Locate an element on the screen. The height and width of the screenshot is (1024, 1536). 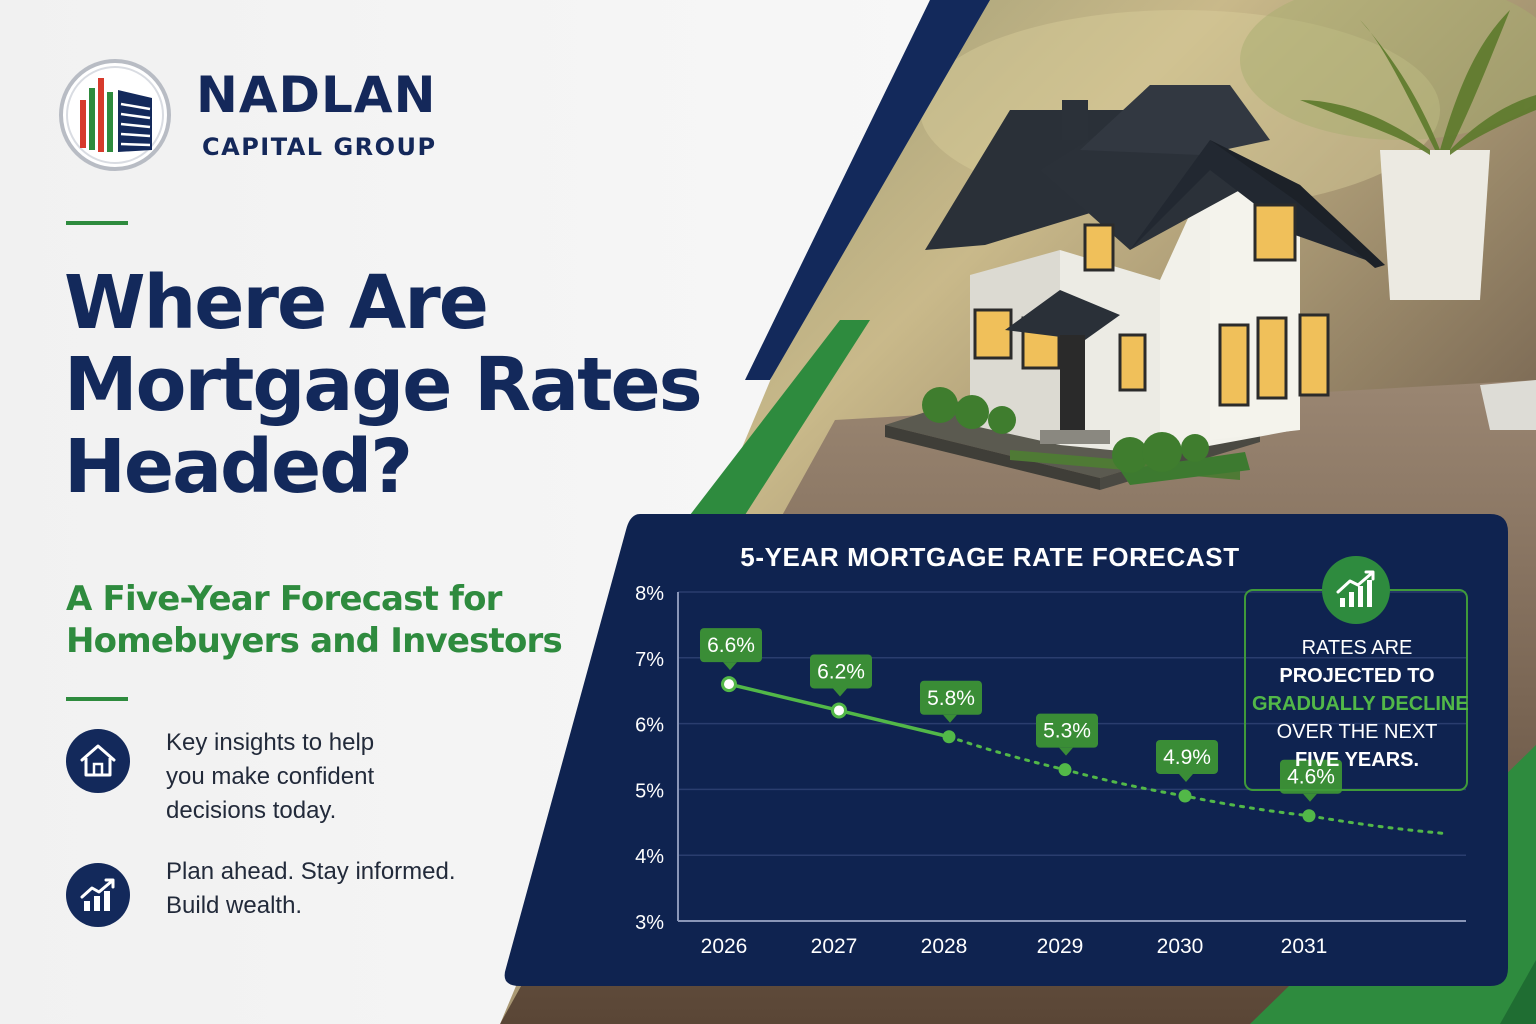
data-label: 6.2% is located at coordinates (841, 675).